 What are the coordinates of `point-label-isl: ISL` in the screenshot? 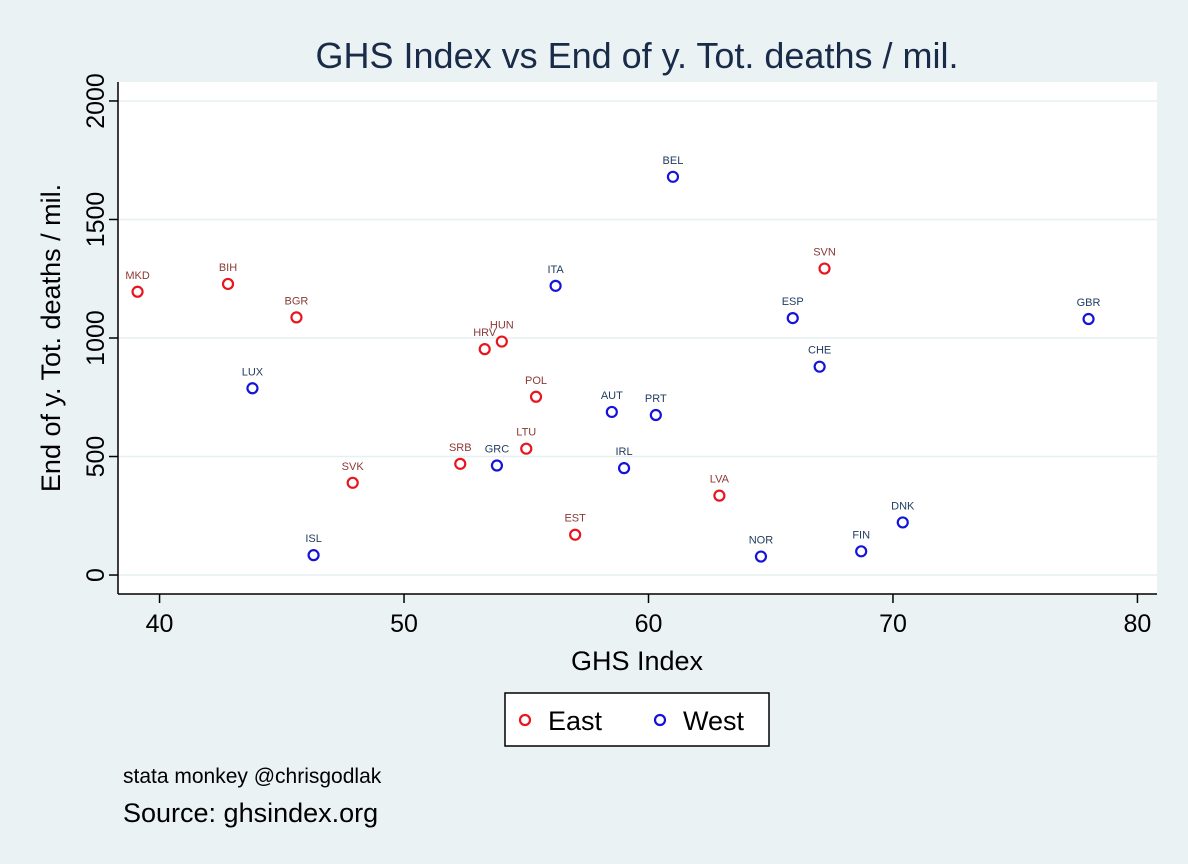 It's located at (313, 539).